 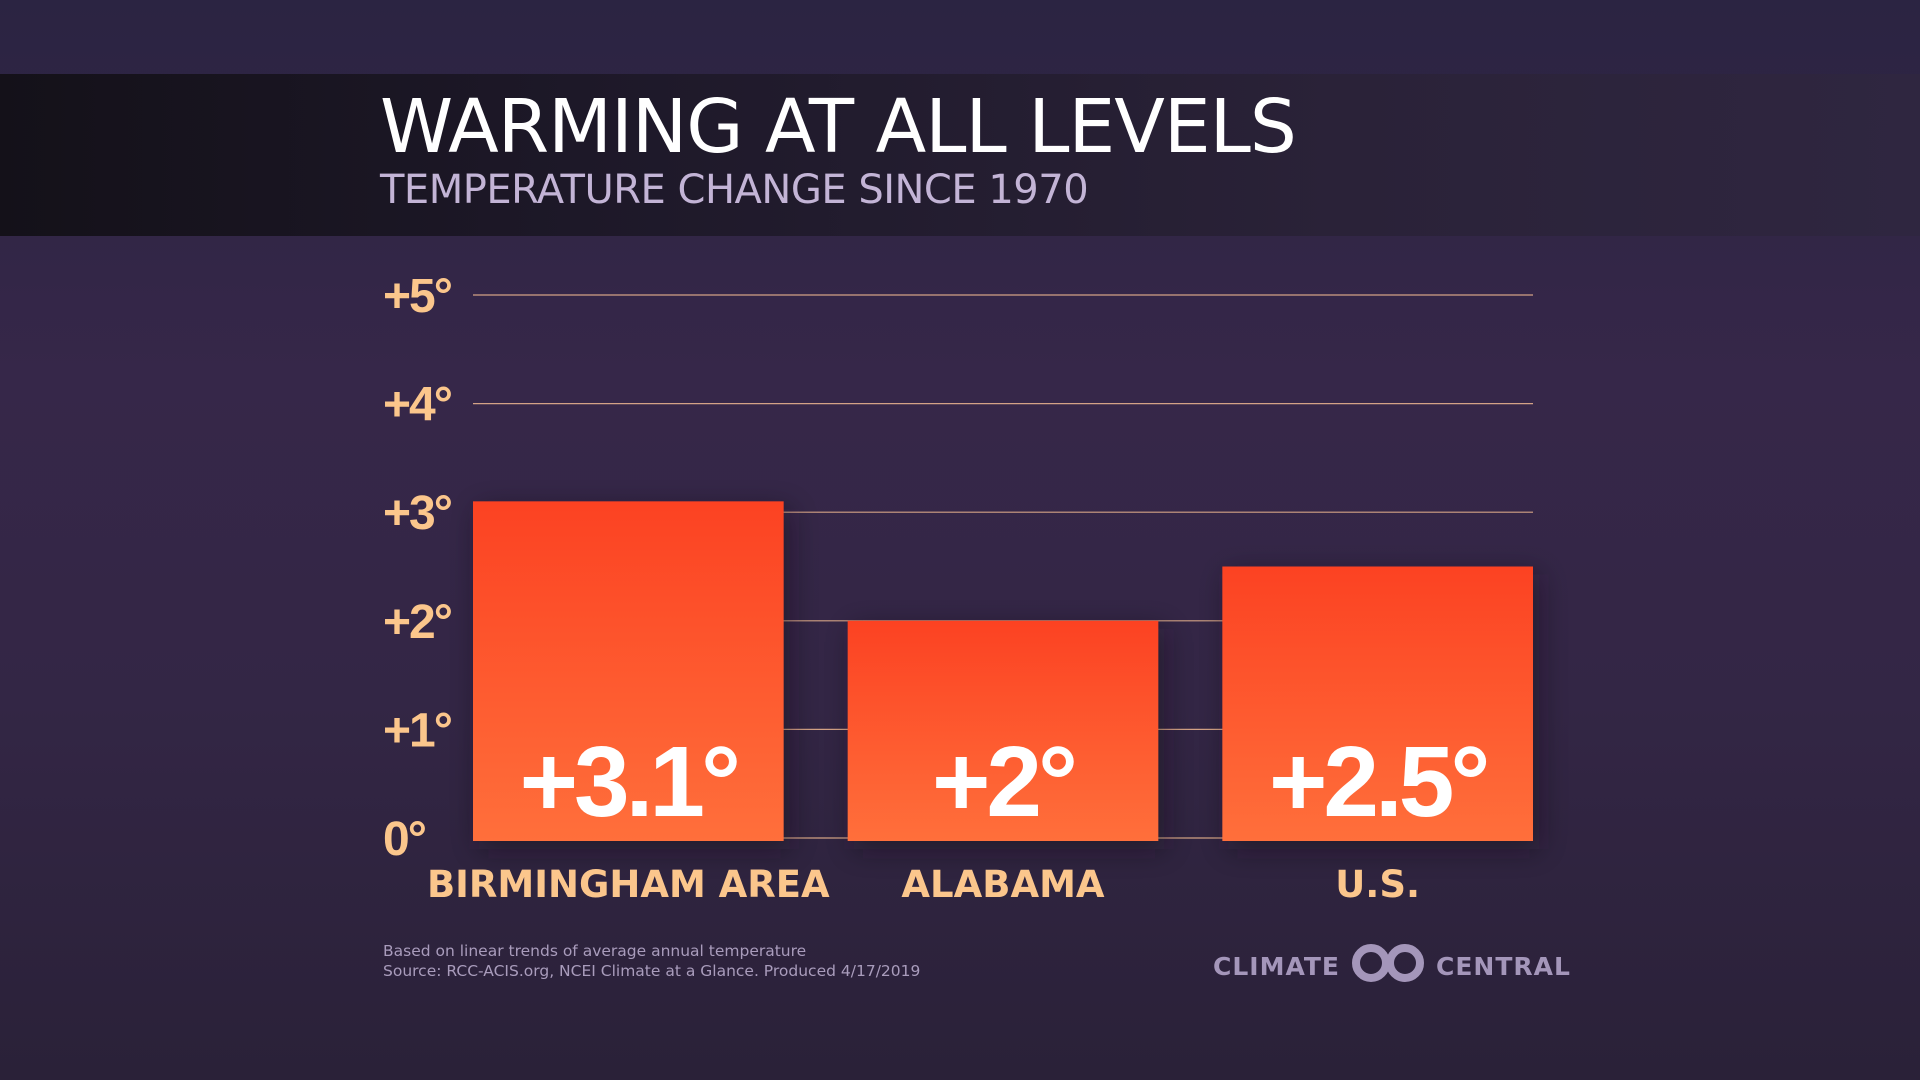 What do you see at coordinates (1503, 966) in the screenshot?
I see `logo-text-right: CENTRAL` at bounding box center [1503, 966].